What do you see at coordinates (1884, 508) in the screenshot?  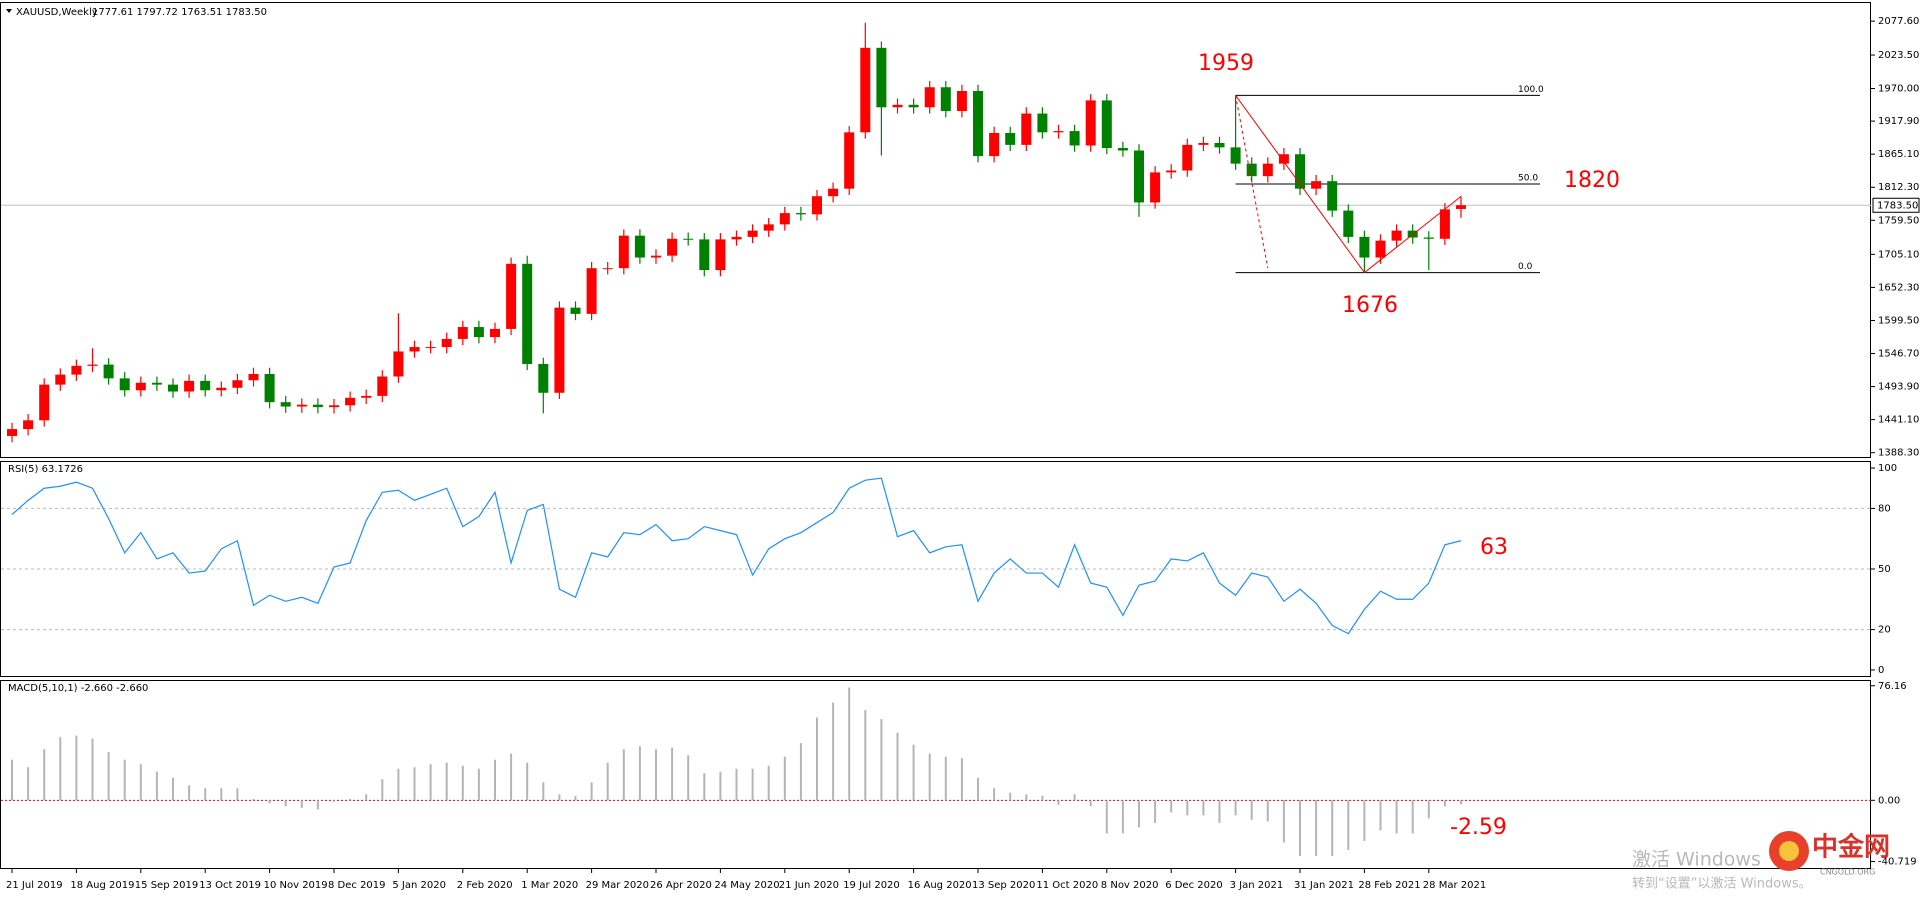 I see `y-tick-label: 80` at bounding box center [1884, 508].